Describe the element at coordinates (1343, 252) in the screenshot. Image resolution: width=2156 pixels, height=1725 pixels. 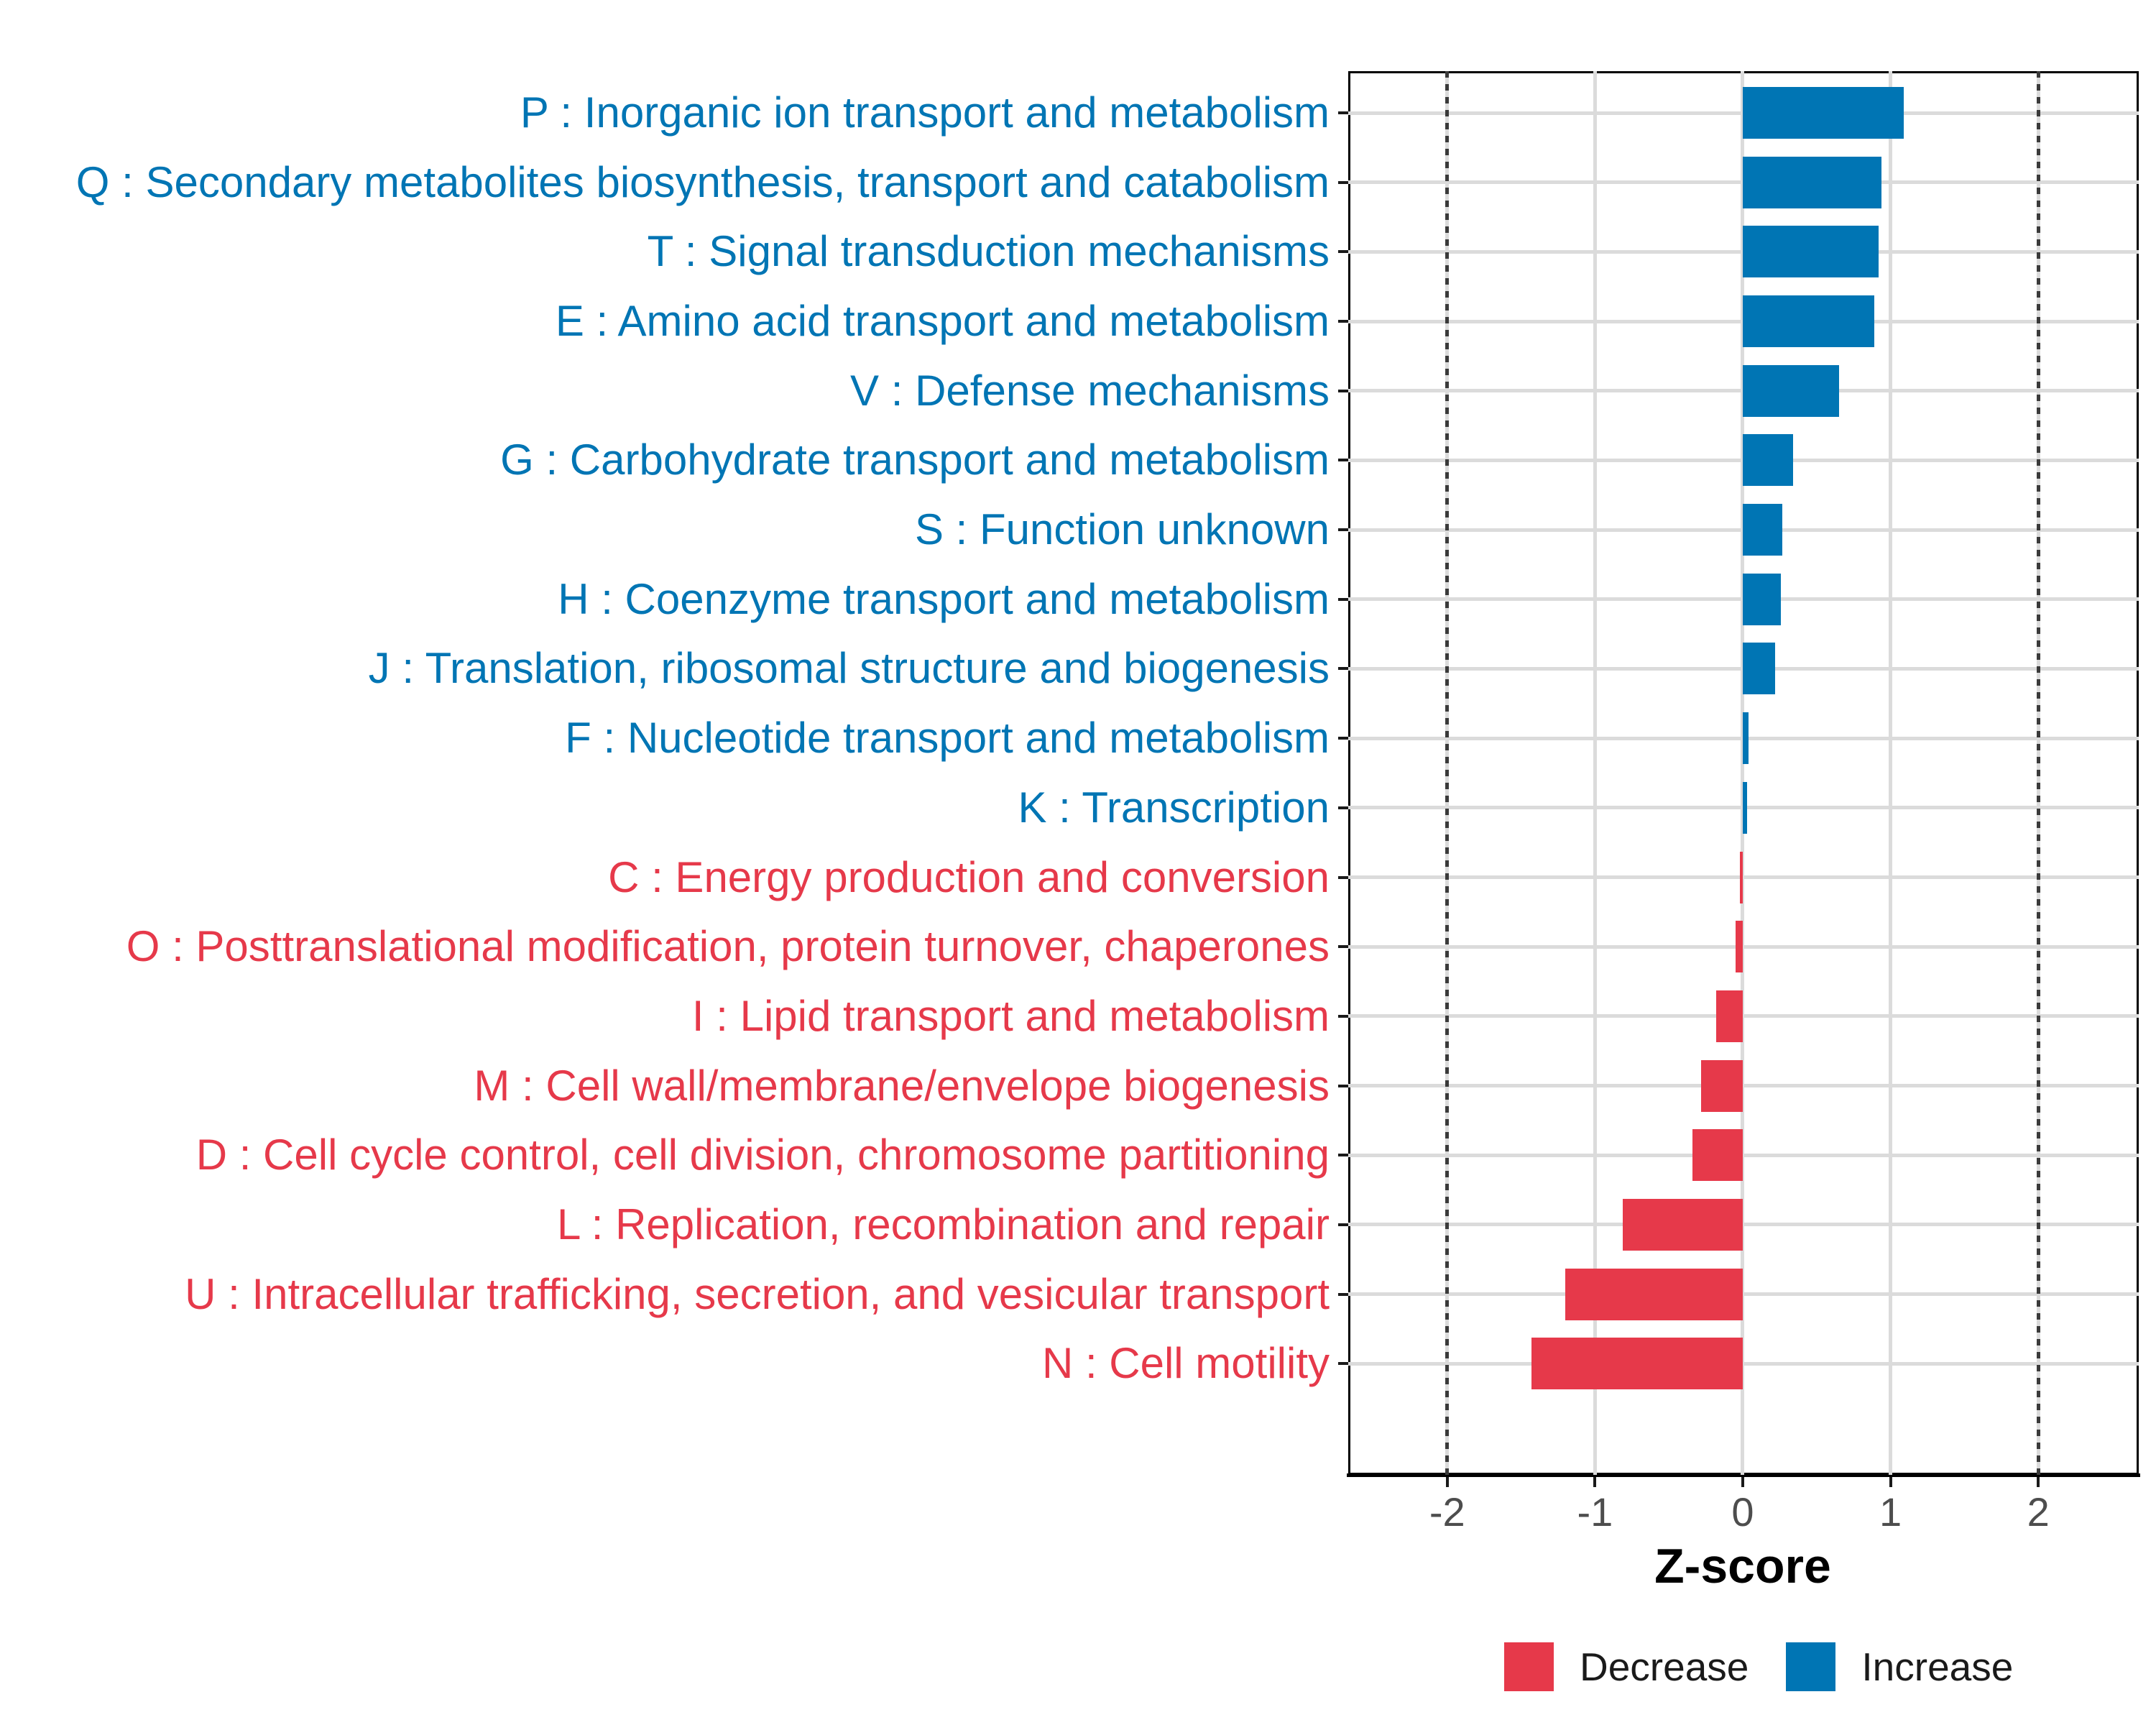
I see `y-tick-T` at that location.